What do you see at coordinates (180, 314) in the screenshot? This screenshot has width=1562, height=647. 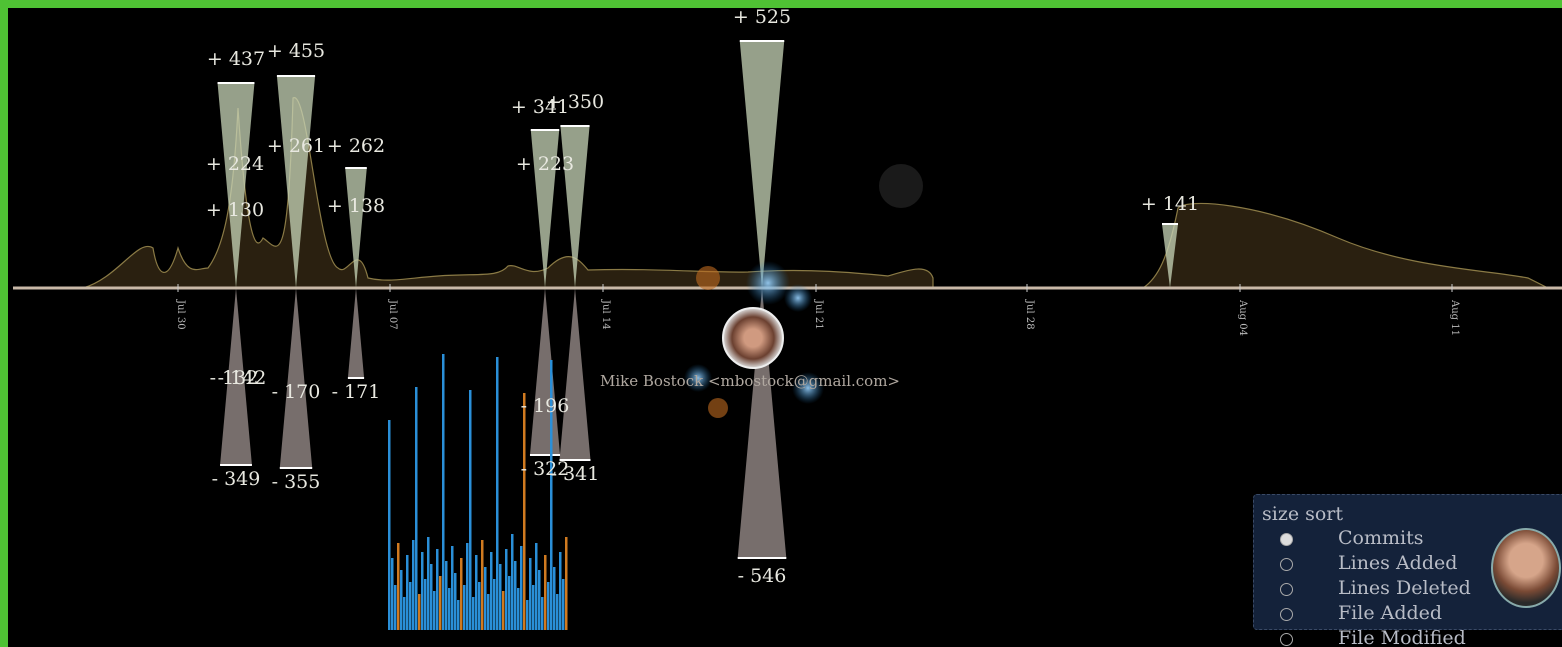 I see `date-label: Jul 30` at bounding box center [180, 314].